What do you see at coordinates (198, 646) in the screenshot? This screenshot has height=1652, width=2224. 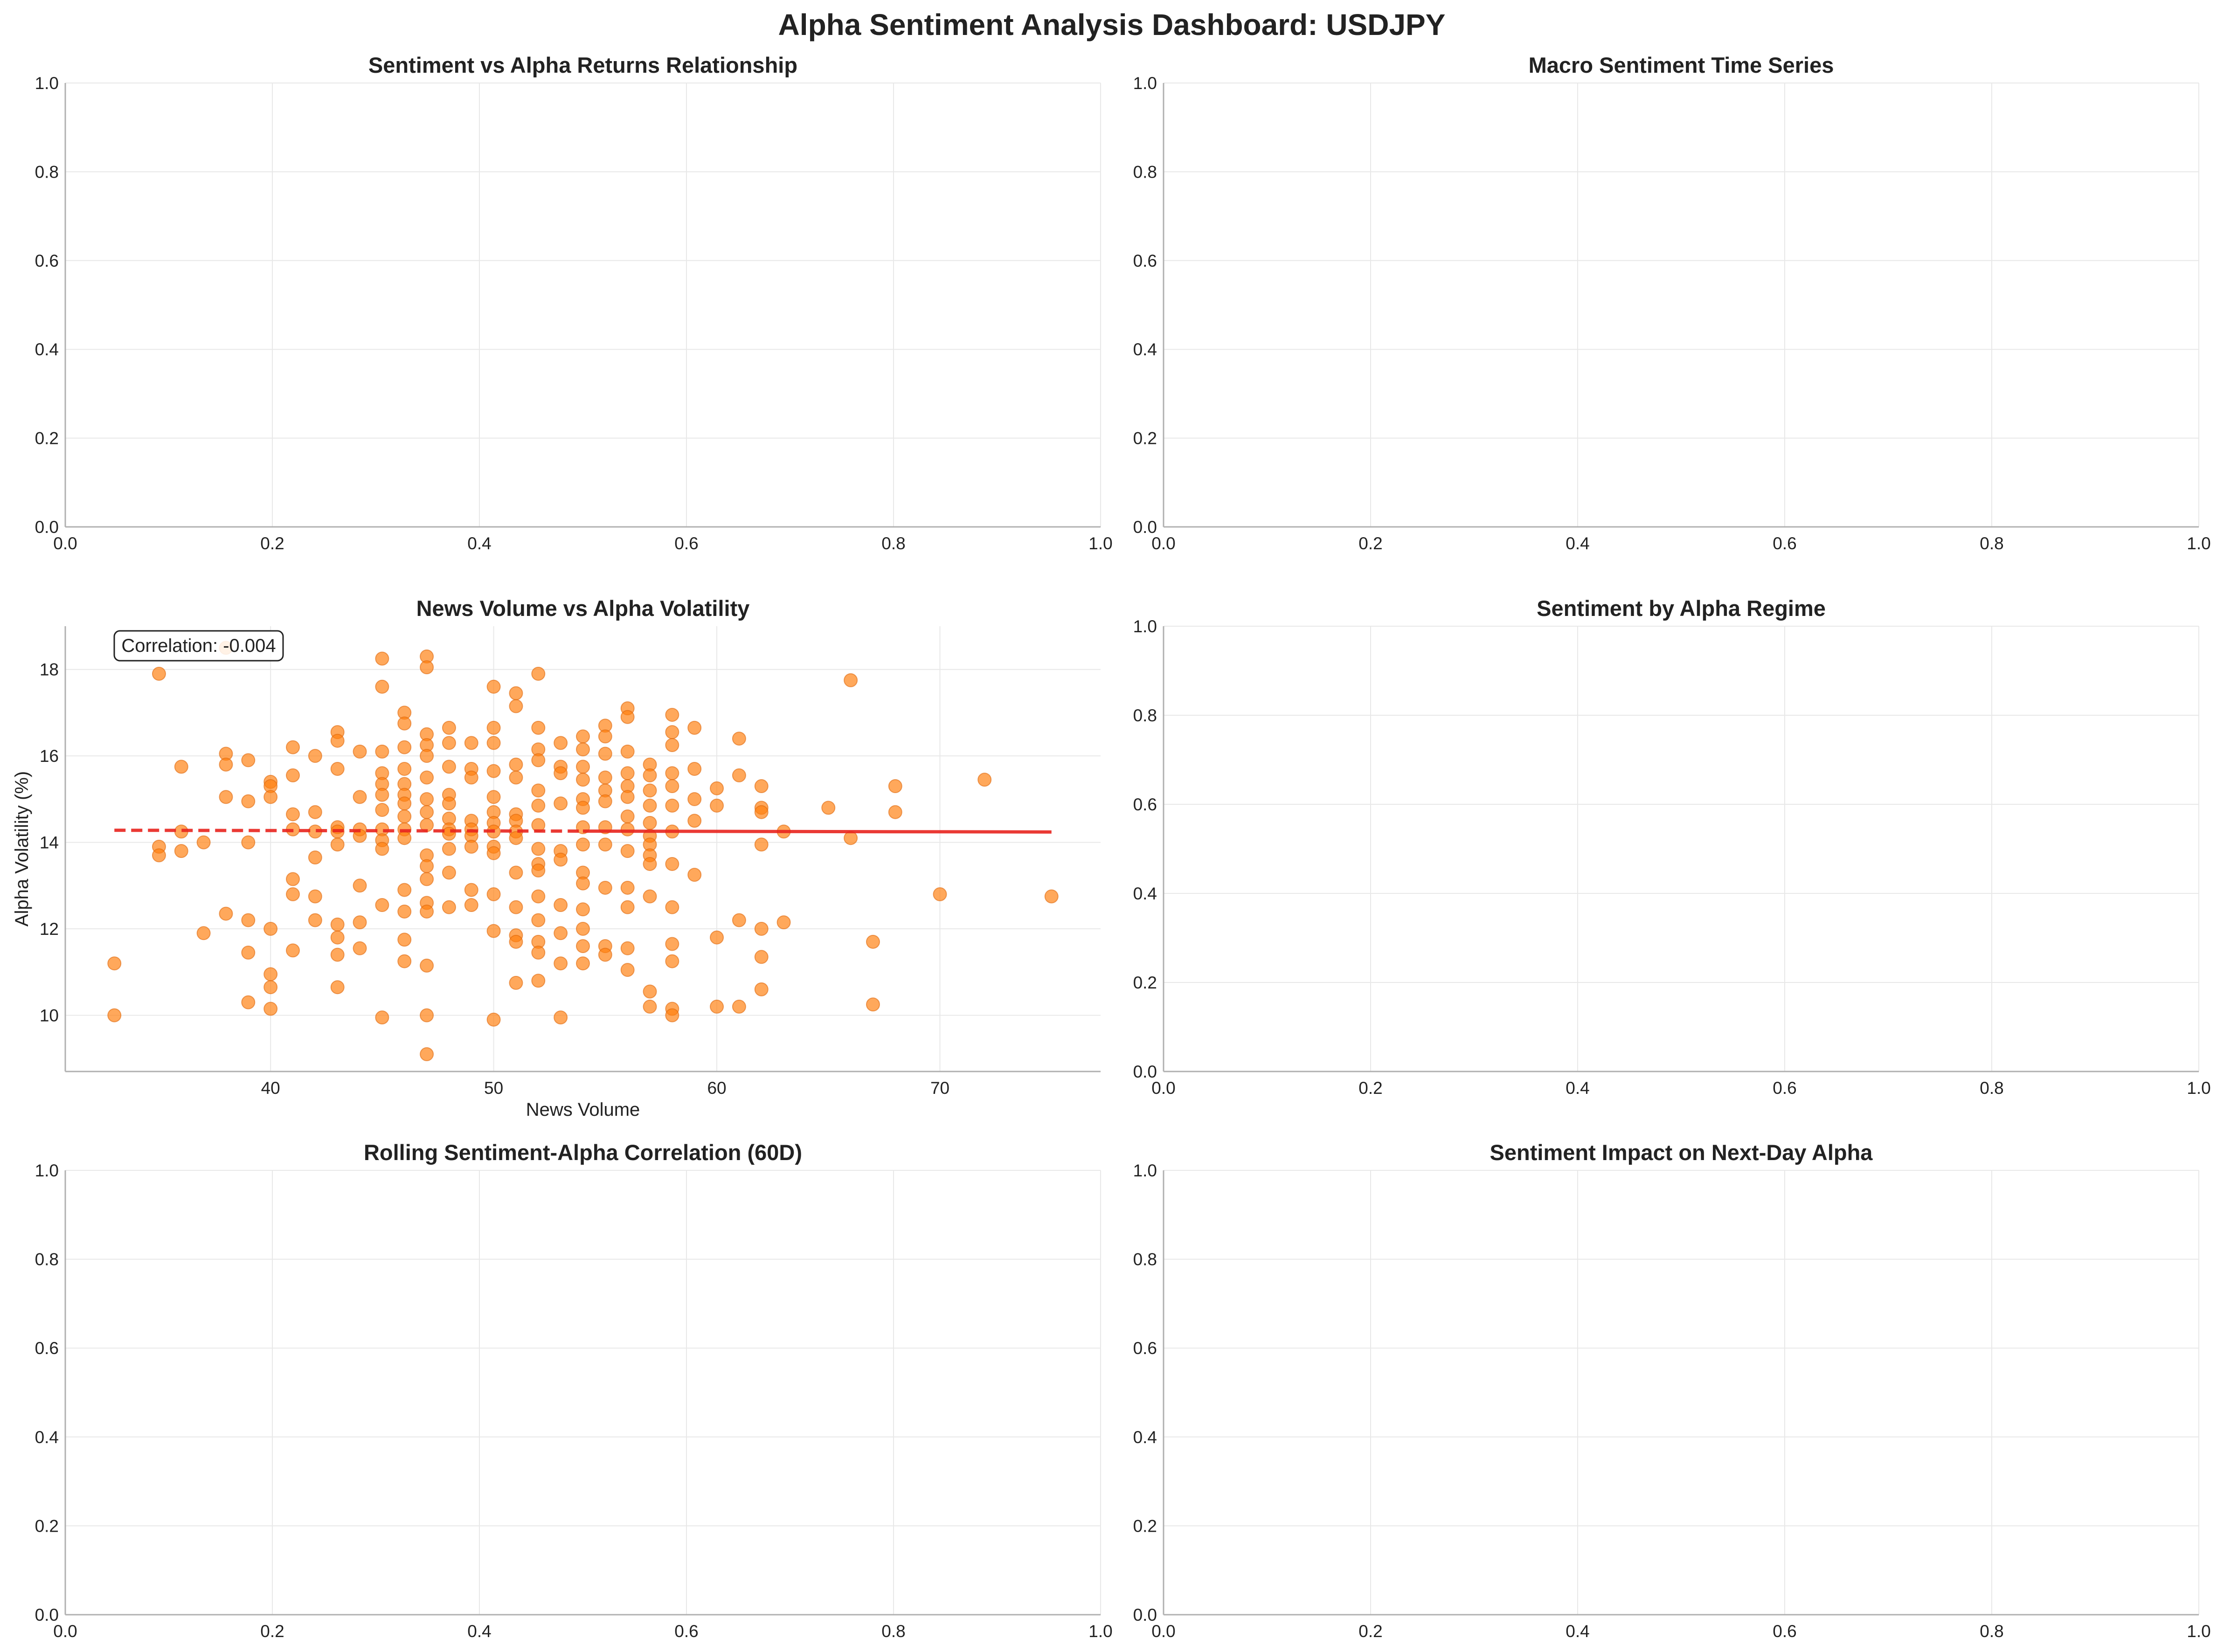 I see `correlation-annotation: Correlation: -0.004` at bounding box center [198, 646].